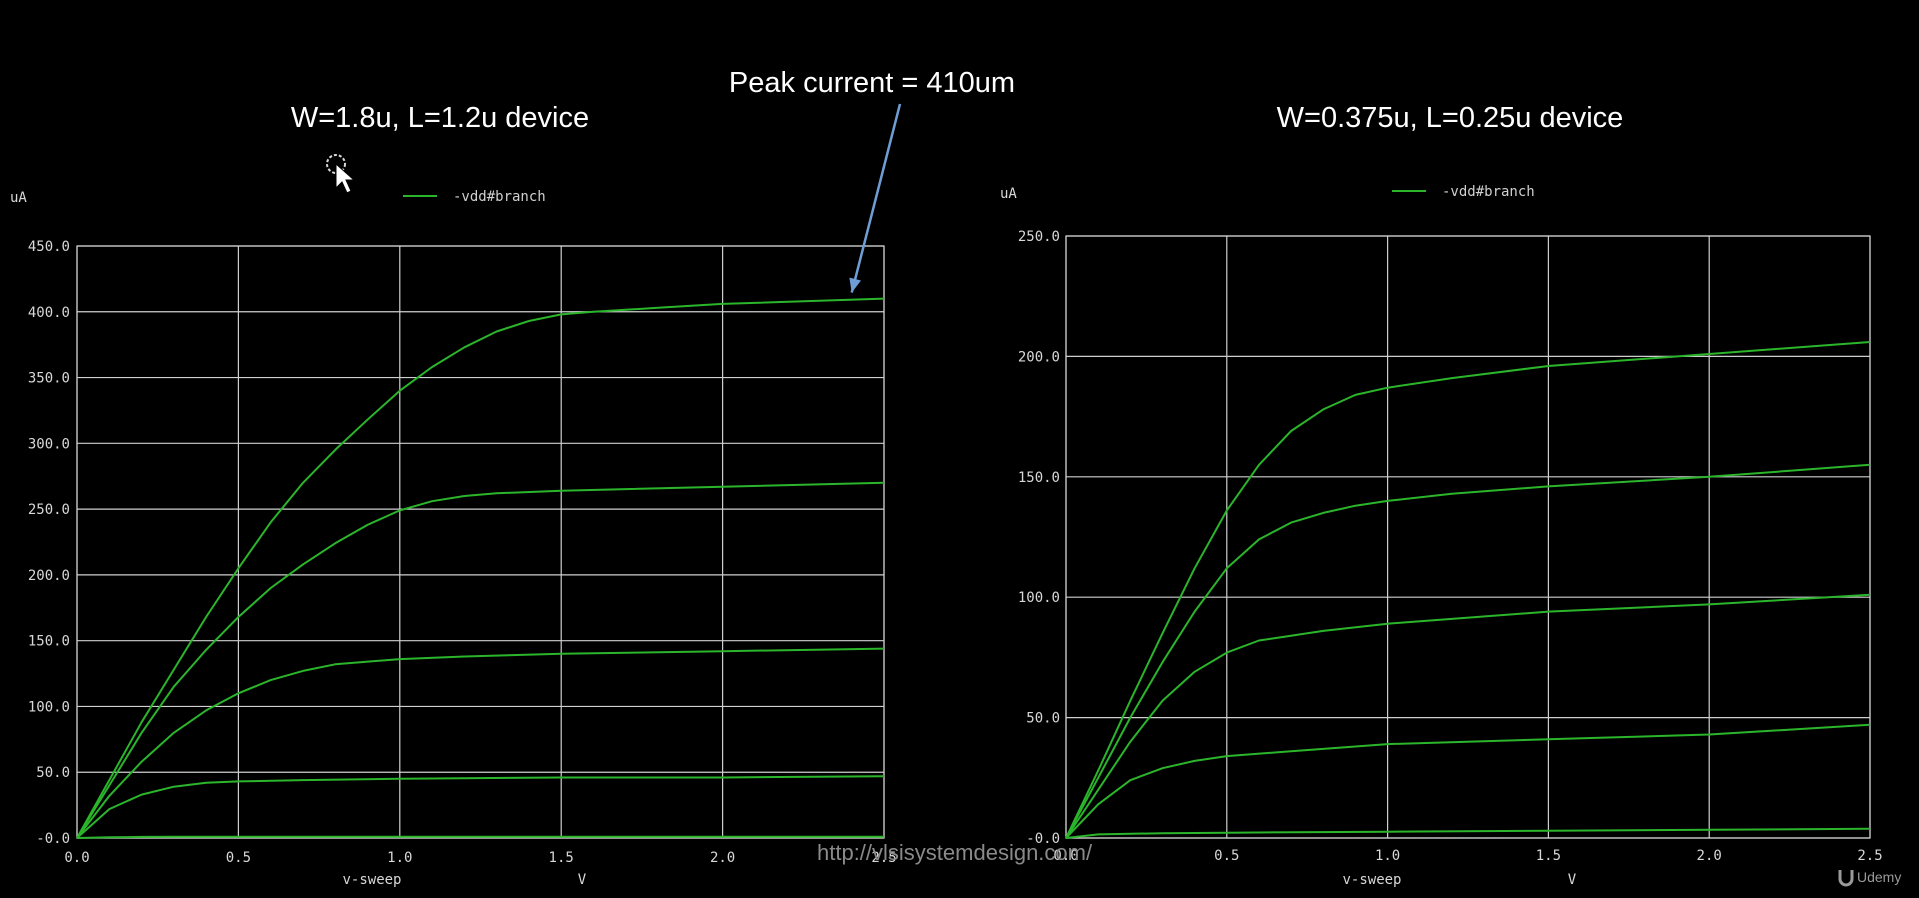  What do you see at coordinates (1039, 357) in the screenshot?
I see `right-y-tick-label: 200.0` at bounding box center [1039, 357].